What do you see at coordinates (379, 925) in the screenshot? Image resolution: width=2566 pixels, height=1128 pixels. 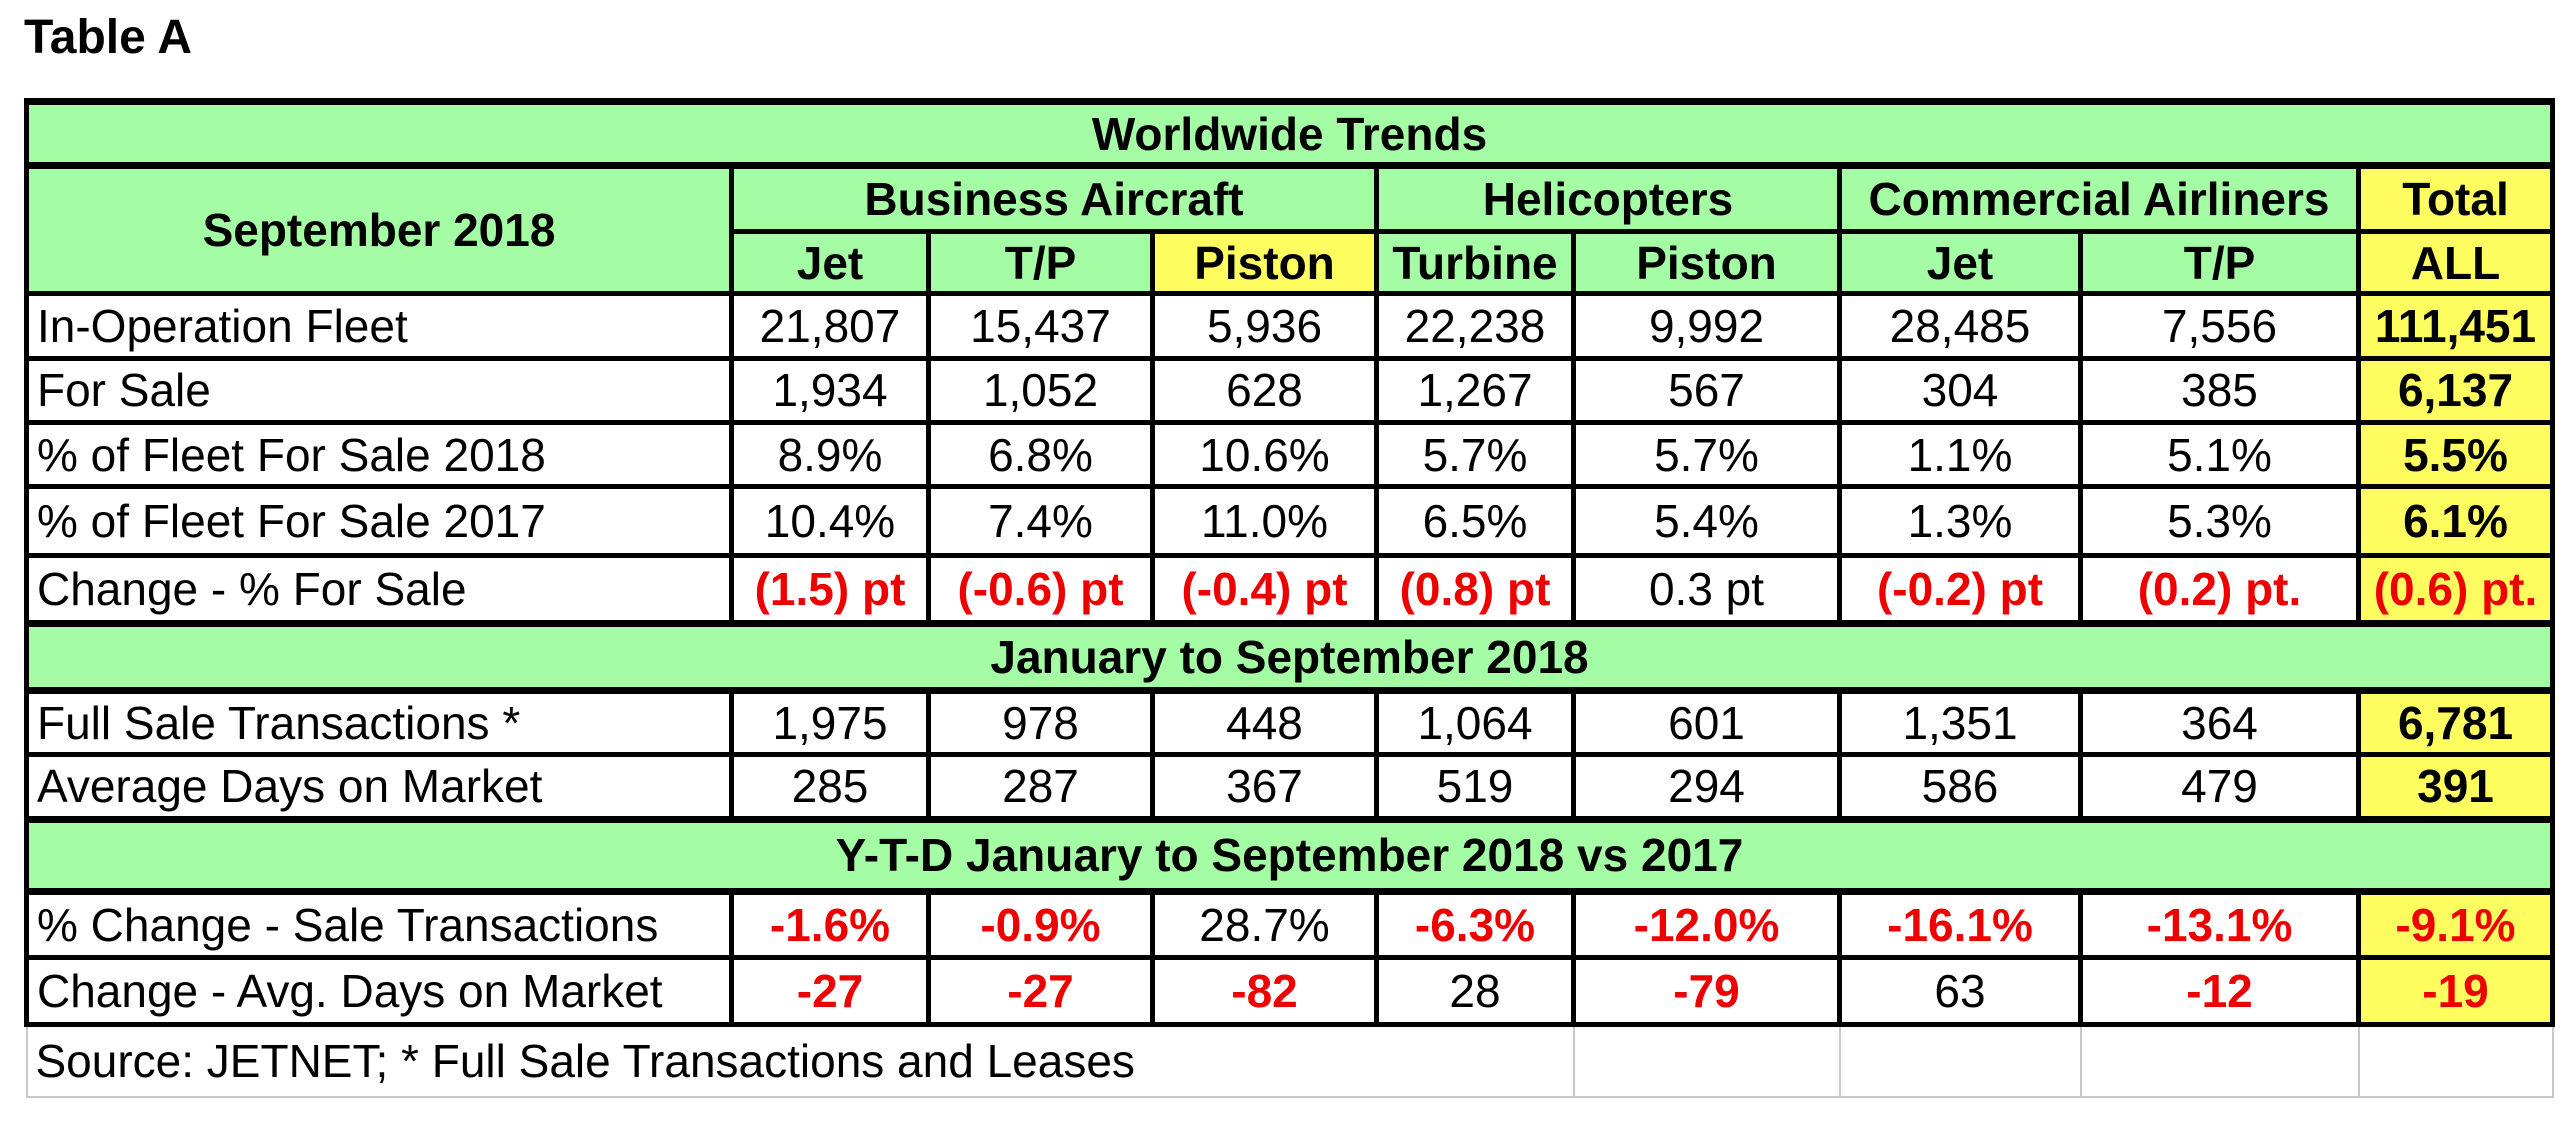 I see `row-label: % Change - Sale Transactions` at bounding box center [379, 925].